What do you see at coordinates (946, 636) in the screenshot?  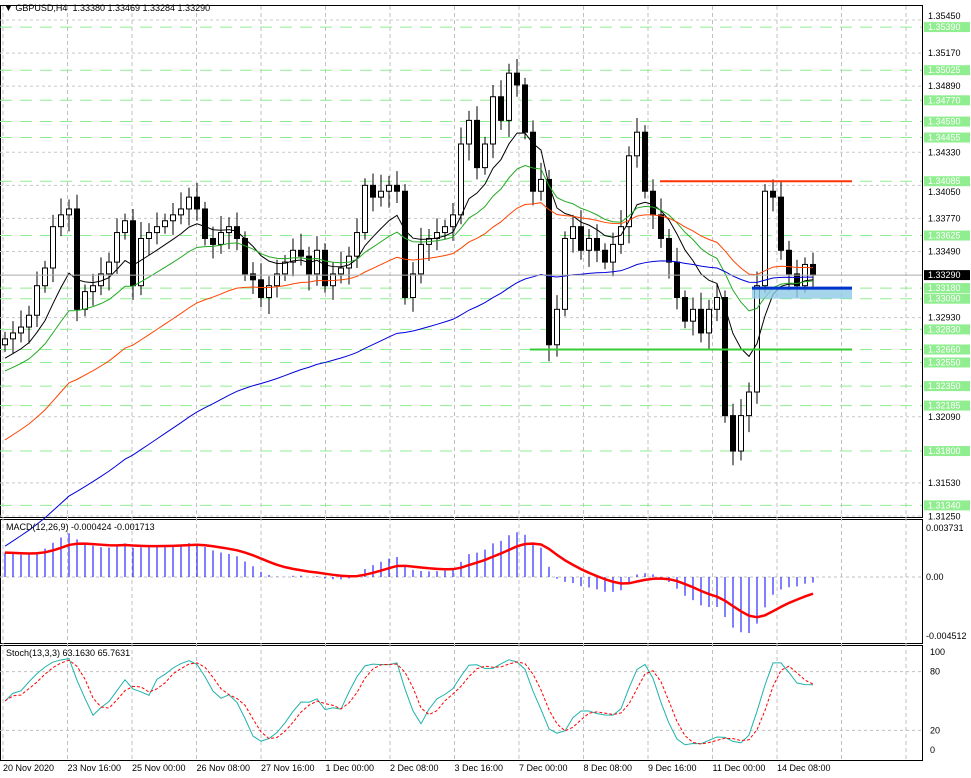 I see `macd-tick: -0.004512` at bounding box center [946, 636].